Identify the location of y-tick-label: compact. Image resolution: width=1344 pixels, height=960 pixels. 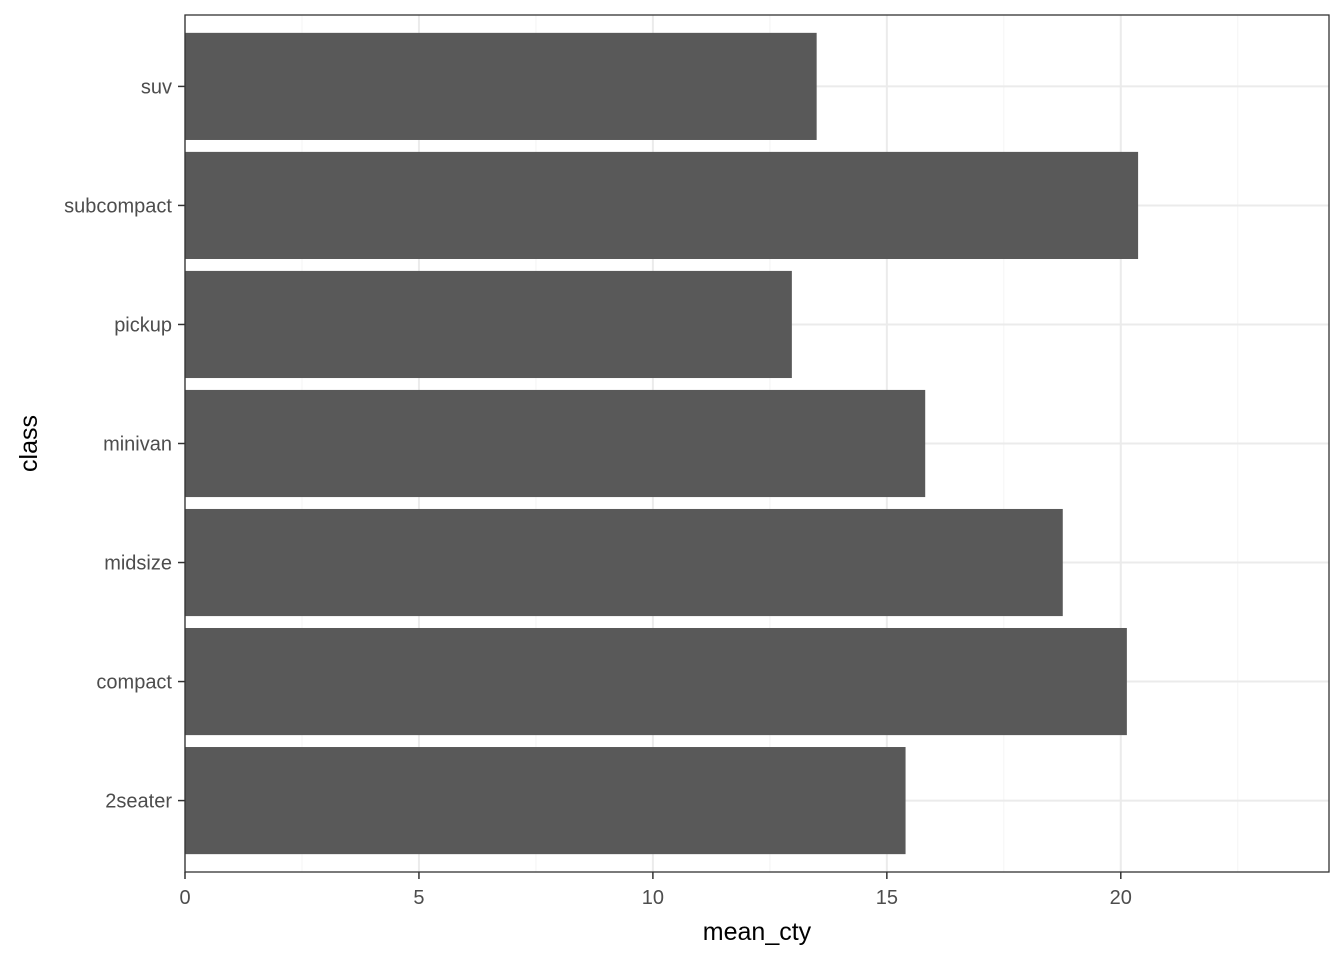
(134, 683).